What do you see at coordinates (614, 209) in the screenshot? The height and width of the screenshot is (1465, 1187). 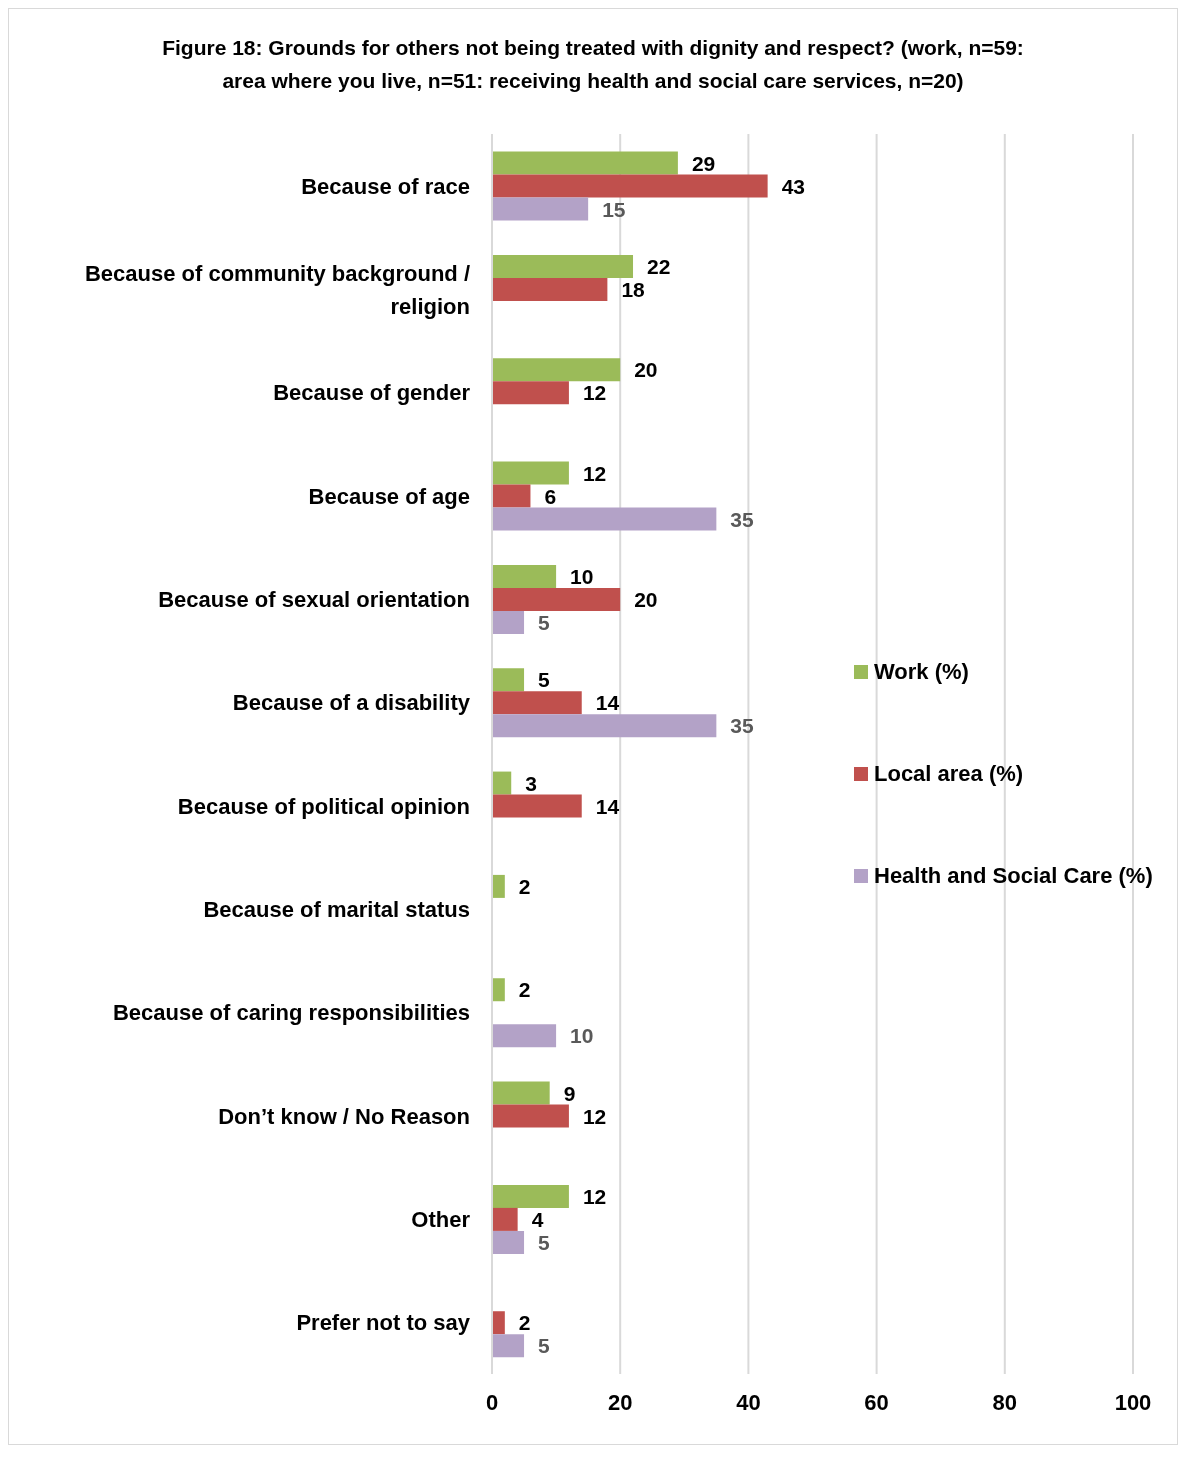 I see `data-label: 15` at bounding box center [614, 209].